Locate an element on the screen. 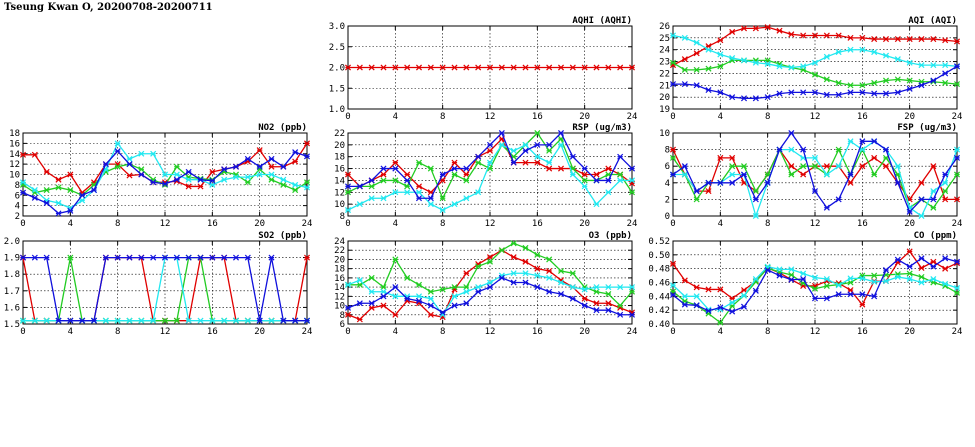 The image size is (975, 447). y-tick-label: 1.7 is located at coordinates (12, 292).